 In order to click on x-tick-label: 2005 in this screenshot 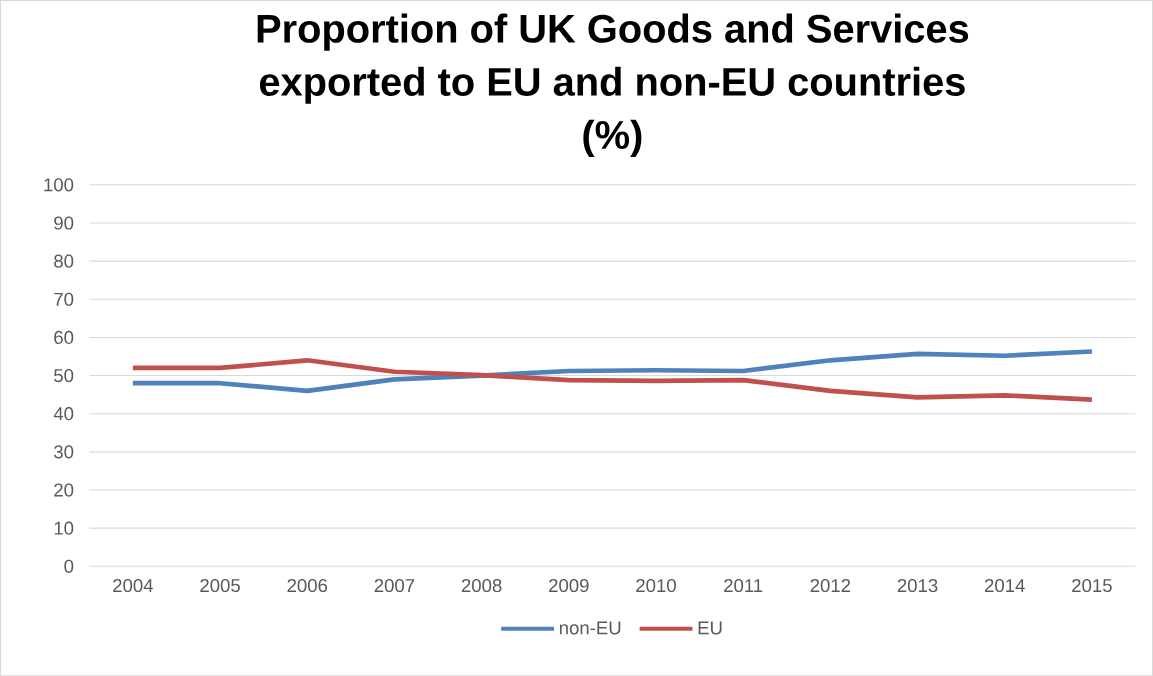, I will do `click(220, 585)`.